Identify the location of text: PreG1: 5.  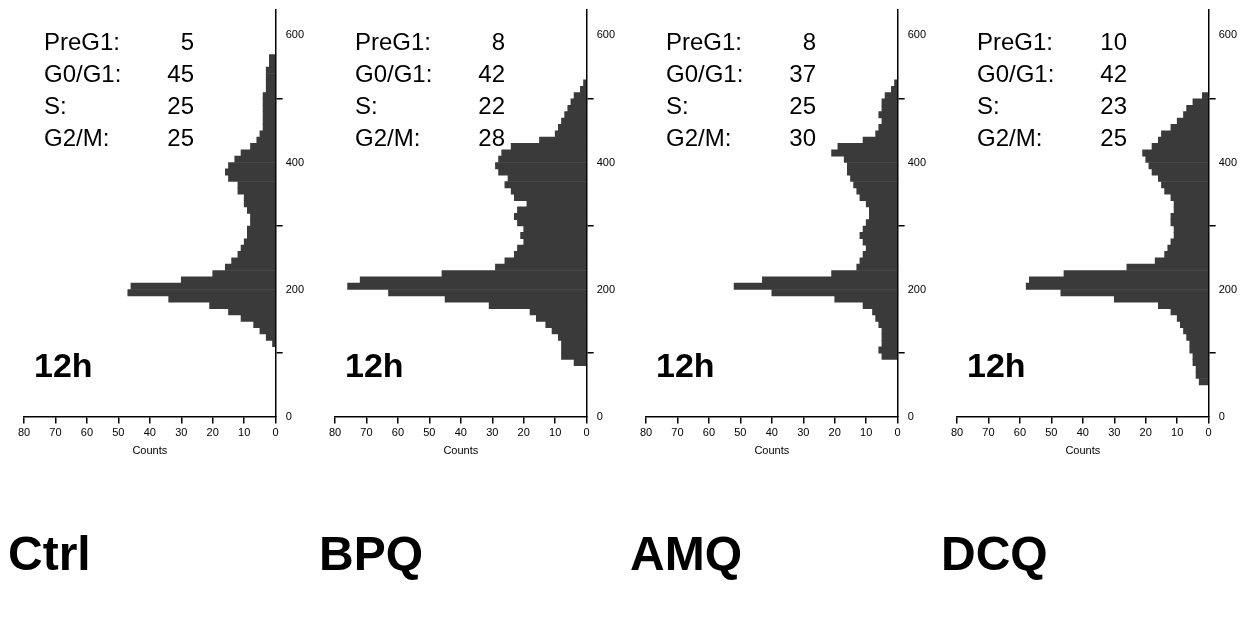
(119, 41).